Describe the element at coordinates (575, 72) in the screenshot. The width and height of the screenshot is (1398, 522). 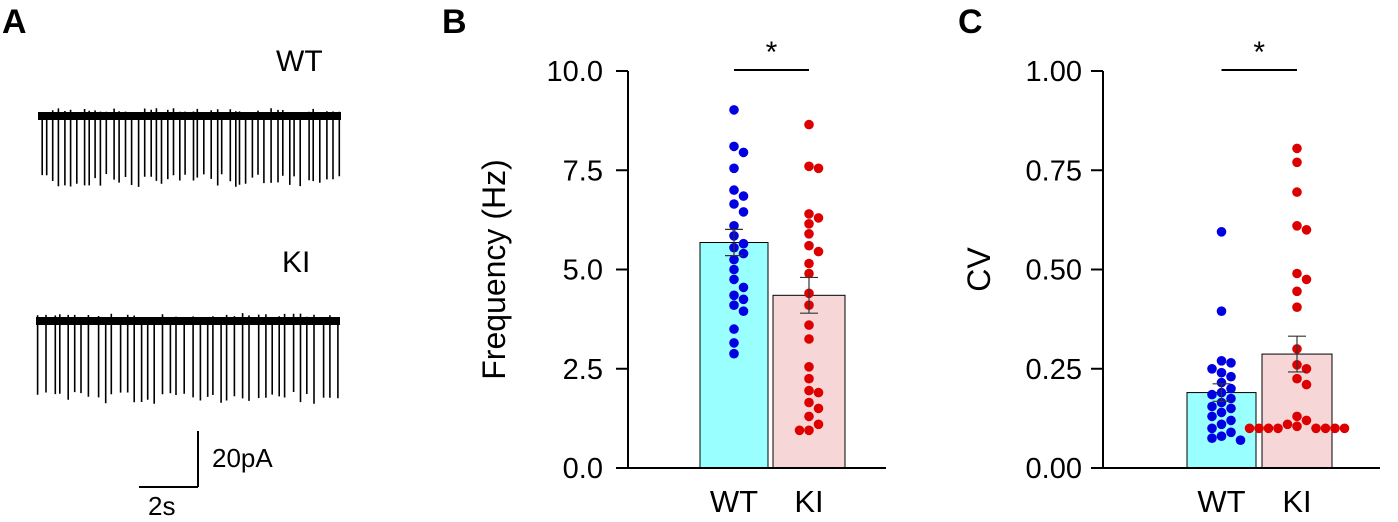
I see `y-tick-label: 10.0` at that location.